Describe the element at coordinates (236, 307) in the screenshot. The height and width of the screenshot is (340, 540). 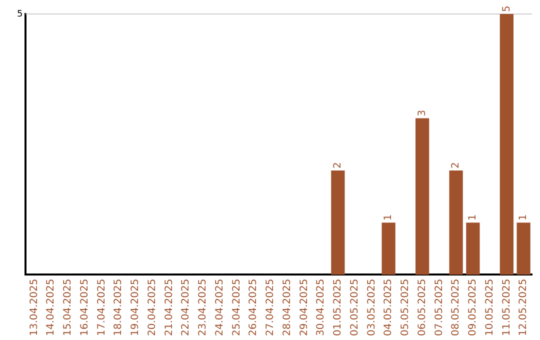
I see `x-tick-label: 25.04.2025` at that location.